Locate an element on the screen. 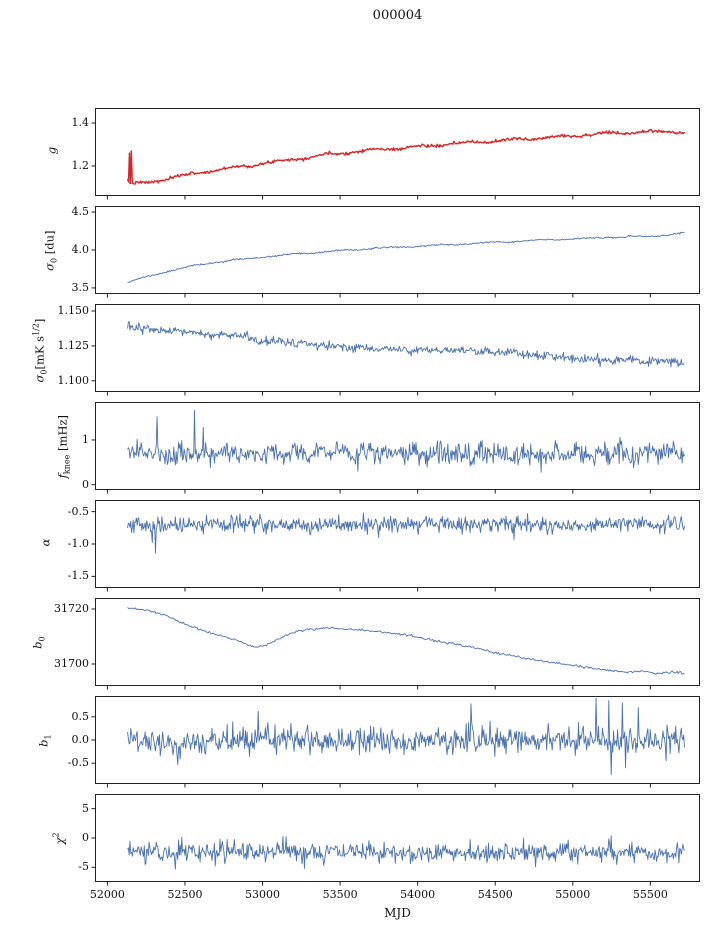 Image resolution: width=725 pixels, height=936 pixels. y-axis-label-chi2: χ2 is located at coordinates (59, 838).